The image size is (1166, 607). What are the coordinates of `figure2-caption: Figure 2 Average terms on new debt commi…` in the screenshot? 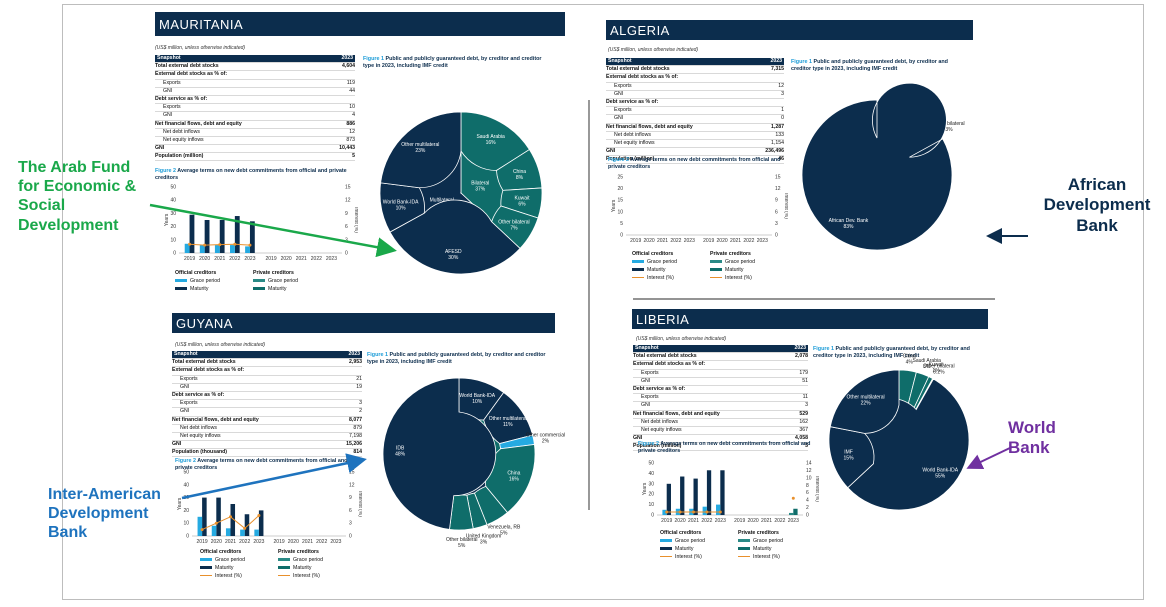 It's located at (255, 174).